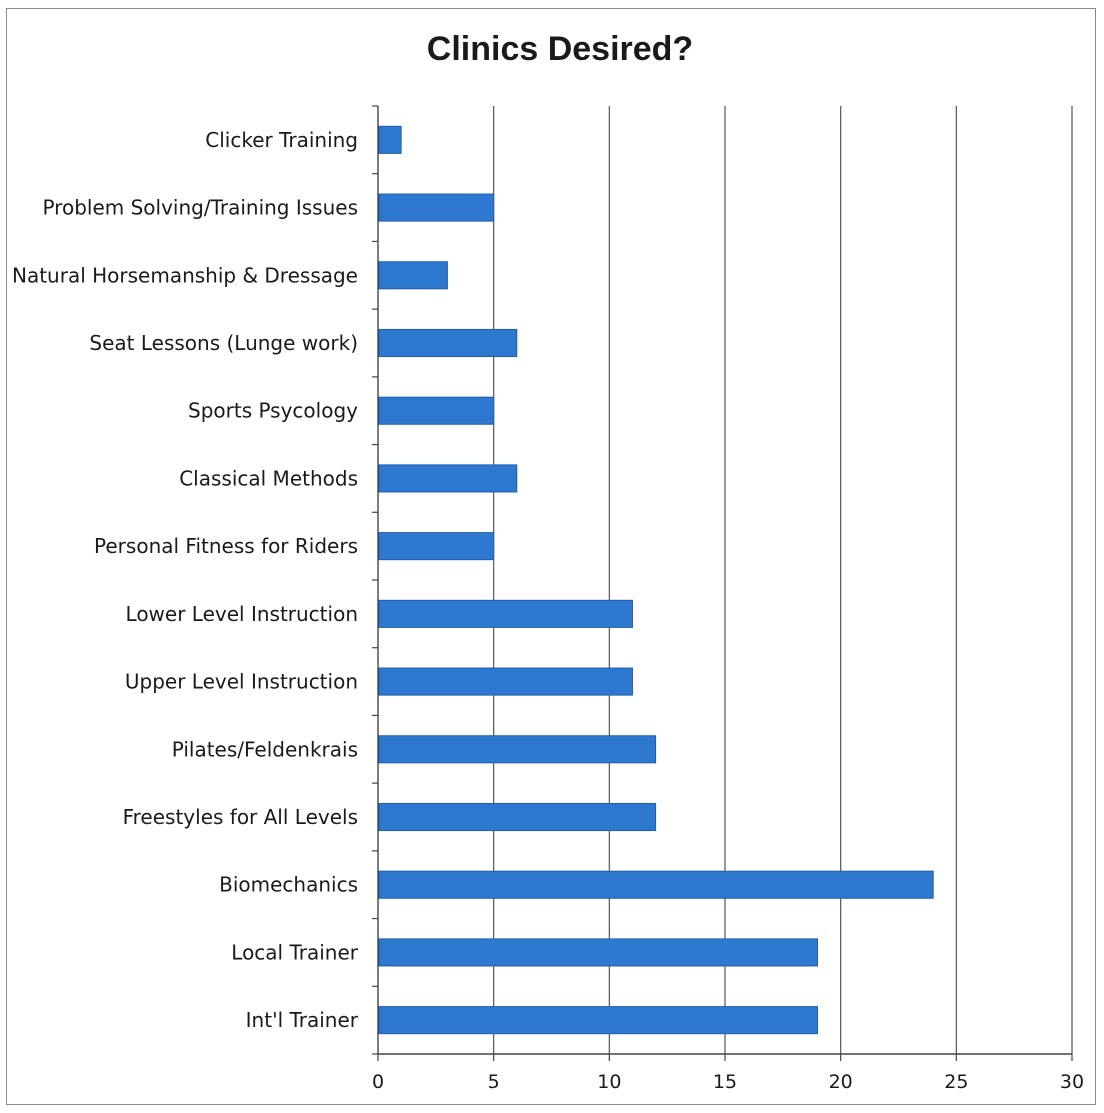 The image size is (1104, 1113). I want to click on chart-title: Clinics Desired?, so click(560, 49).